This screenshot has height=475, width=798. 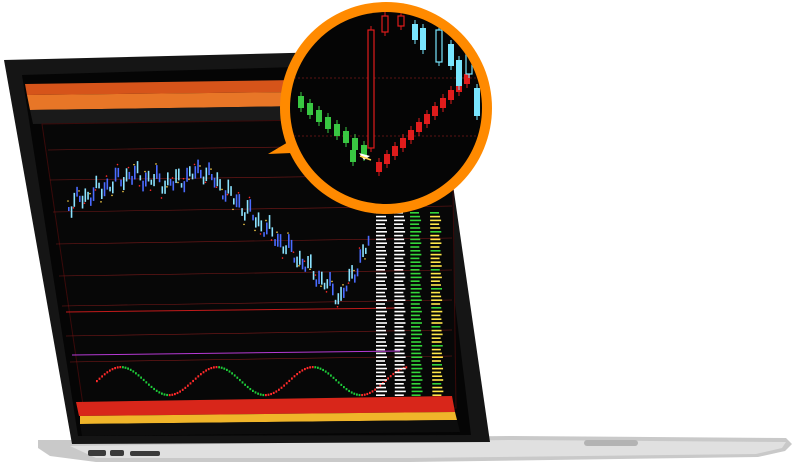 I want to click on base-hinge-notch, so click(x=611, y=443).